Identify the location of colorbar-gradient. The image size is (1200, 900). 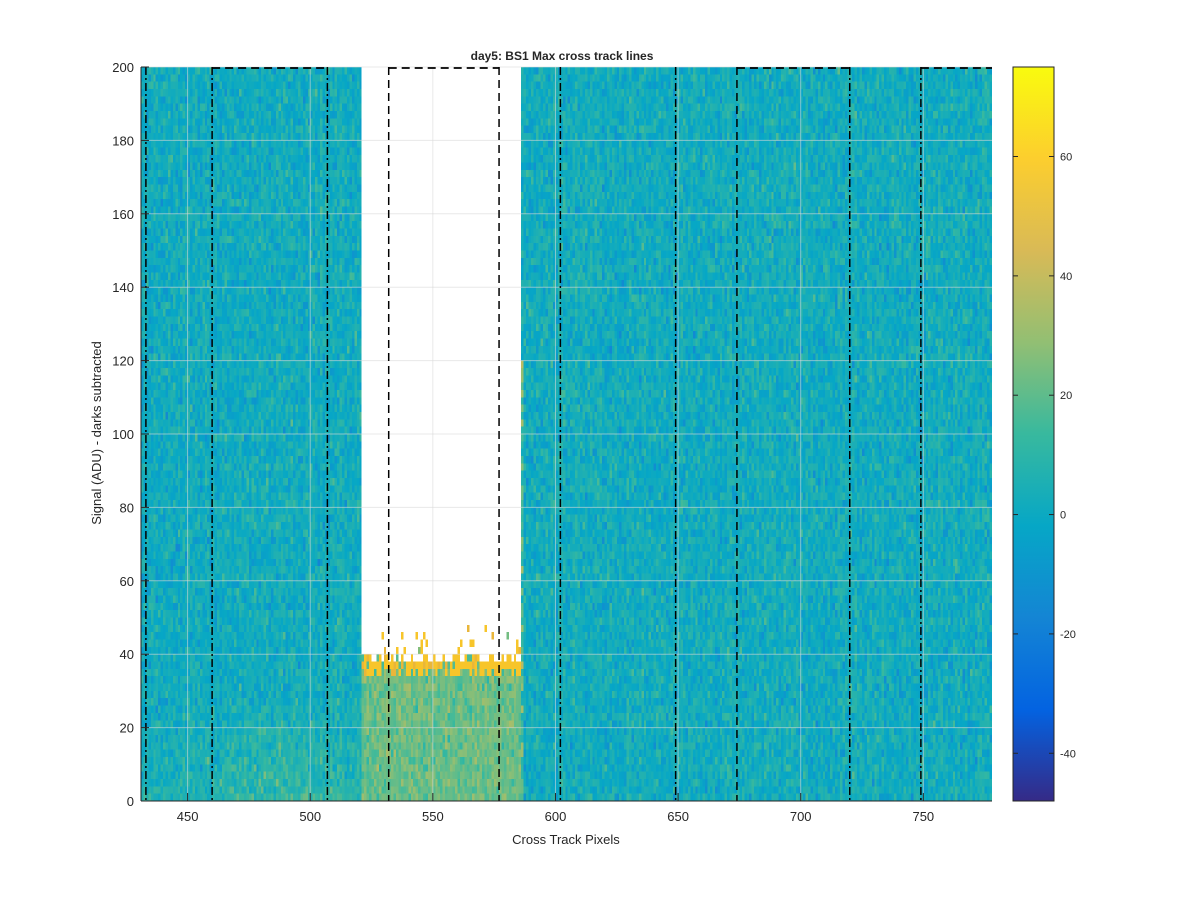
(1033, 434).